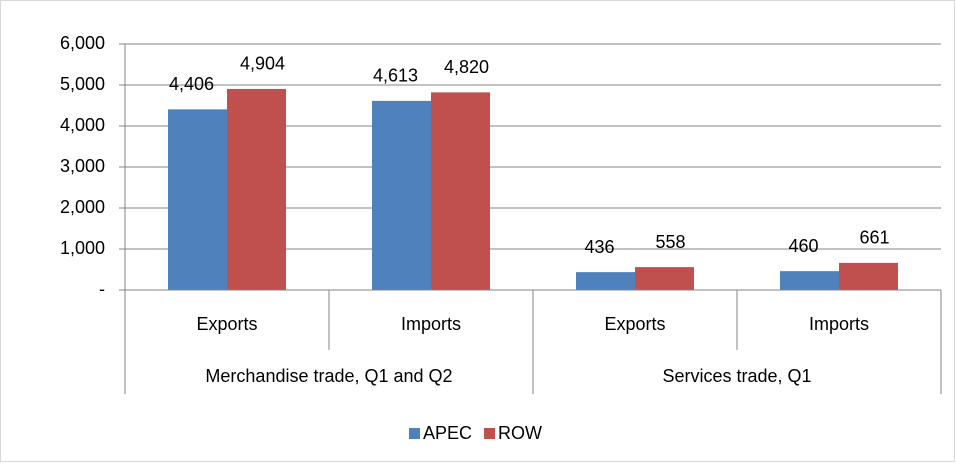 This screenshot has height=468, width=956. I want to click on legend-label: ROW, so click(520, 433).